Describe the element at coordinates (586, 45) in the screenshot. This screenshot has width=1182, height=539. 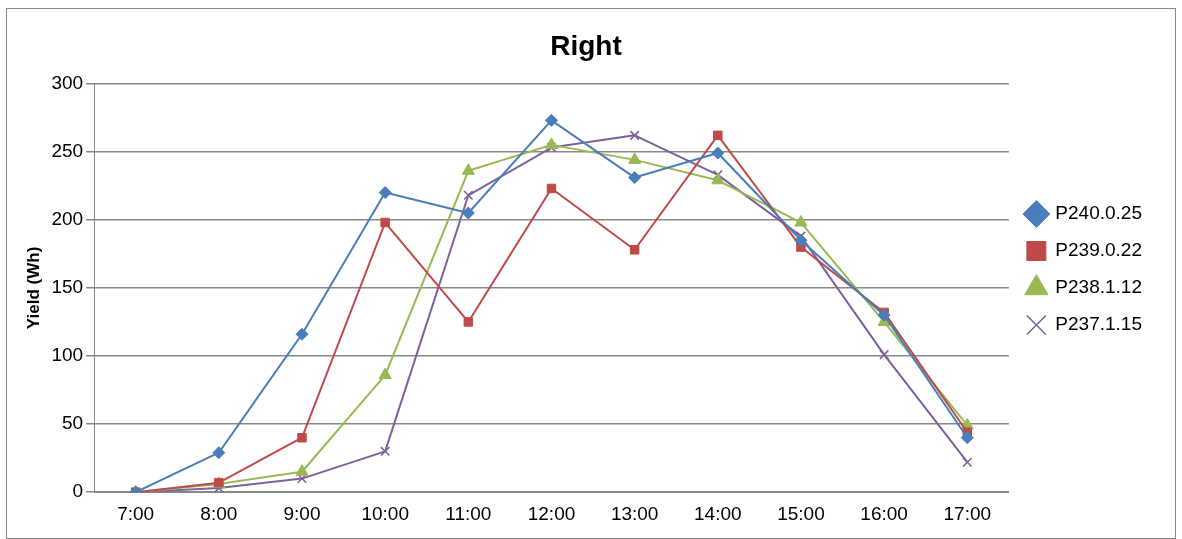
I see `chart-title: Right` at that location.